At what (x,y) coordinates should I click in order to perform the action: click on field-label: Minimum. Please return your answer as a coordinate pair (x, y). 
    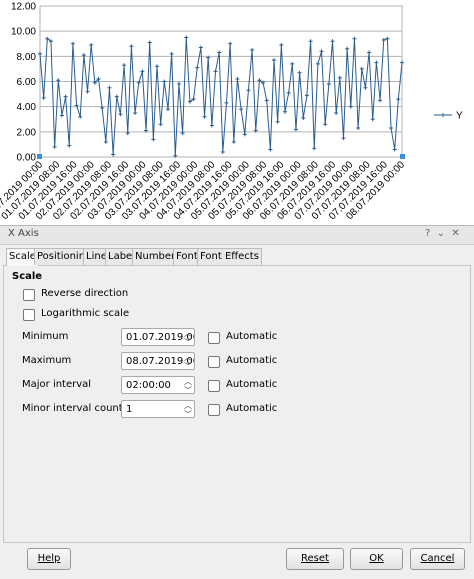
    Looking at the image, I should click on (45, 336).